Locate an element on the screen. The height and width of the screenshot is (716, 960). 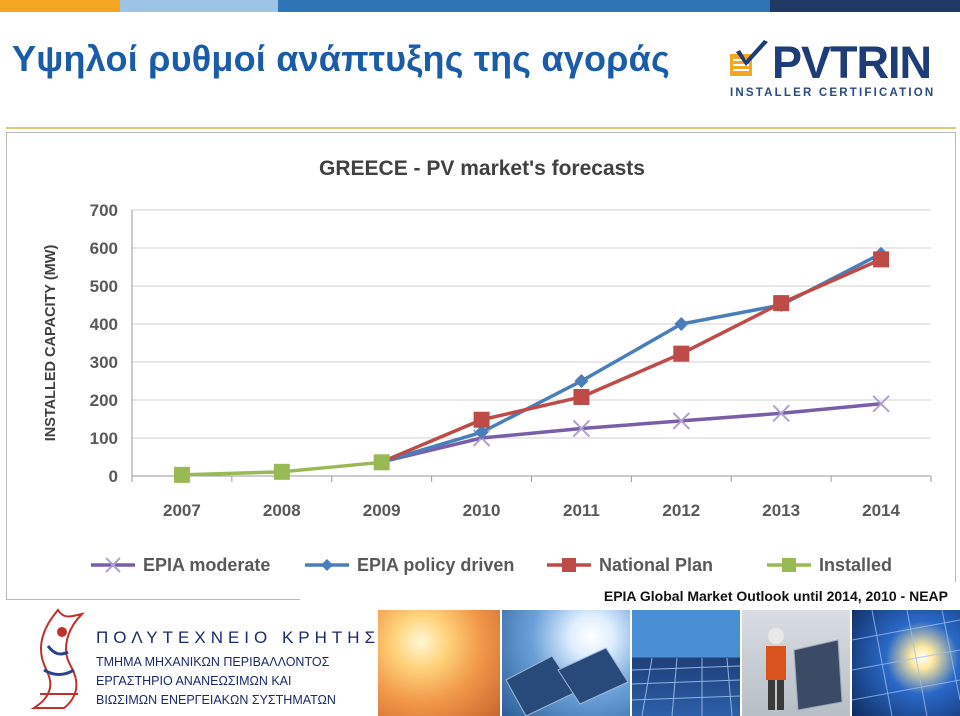
accent-segment-navy is located at coordinates (865, 6).